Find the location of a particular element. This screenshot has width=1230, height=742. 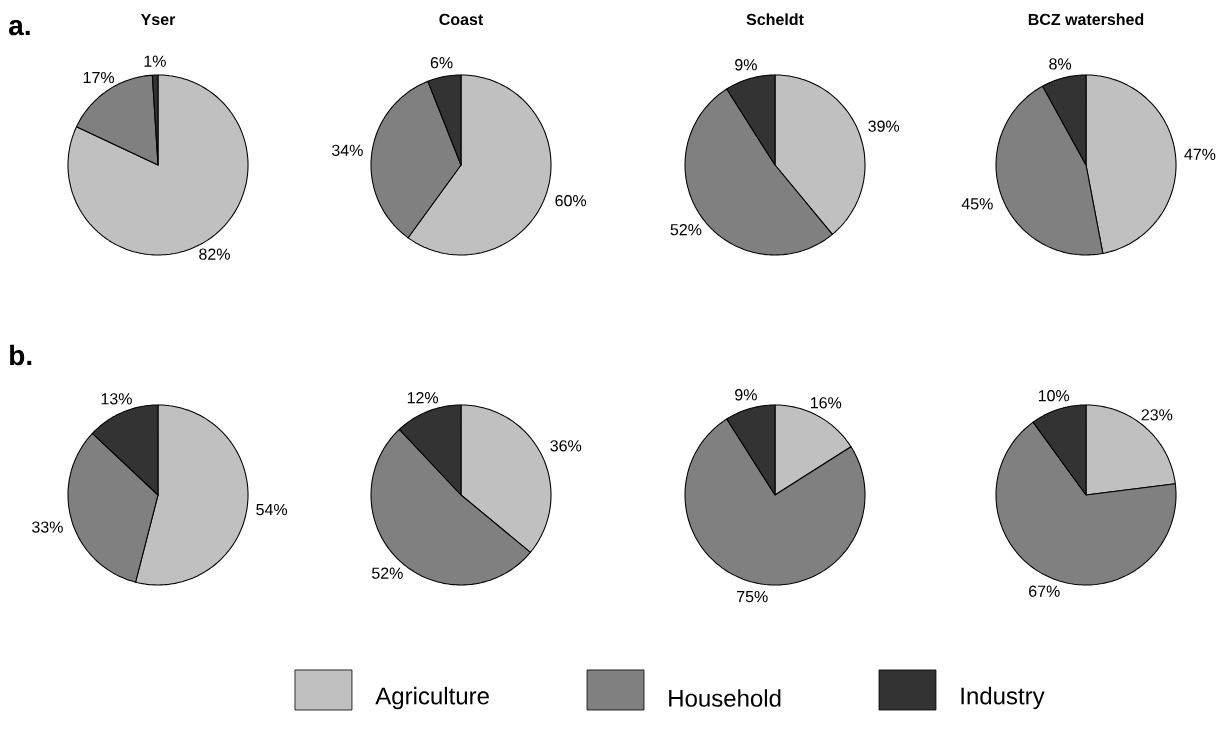

data-label: 60% is located at coordinates (571, 201).